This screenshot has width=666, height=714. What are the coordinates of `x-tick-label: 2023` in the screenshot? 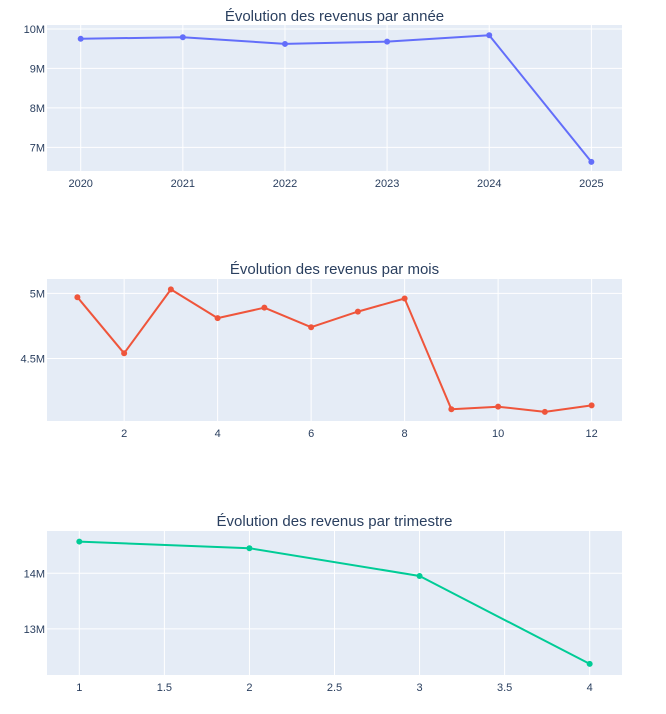 It's located at (387, 184).